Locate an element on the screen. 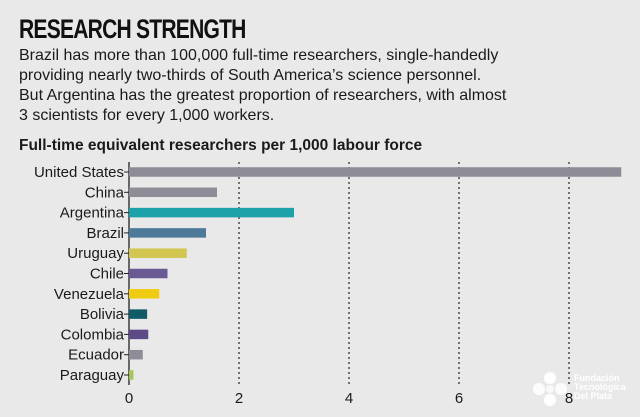 The width and height of the screenshot is (640, 417). category-label: Venezuela is located at coordinates (89, 294).